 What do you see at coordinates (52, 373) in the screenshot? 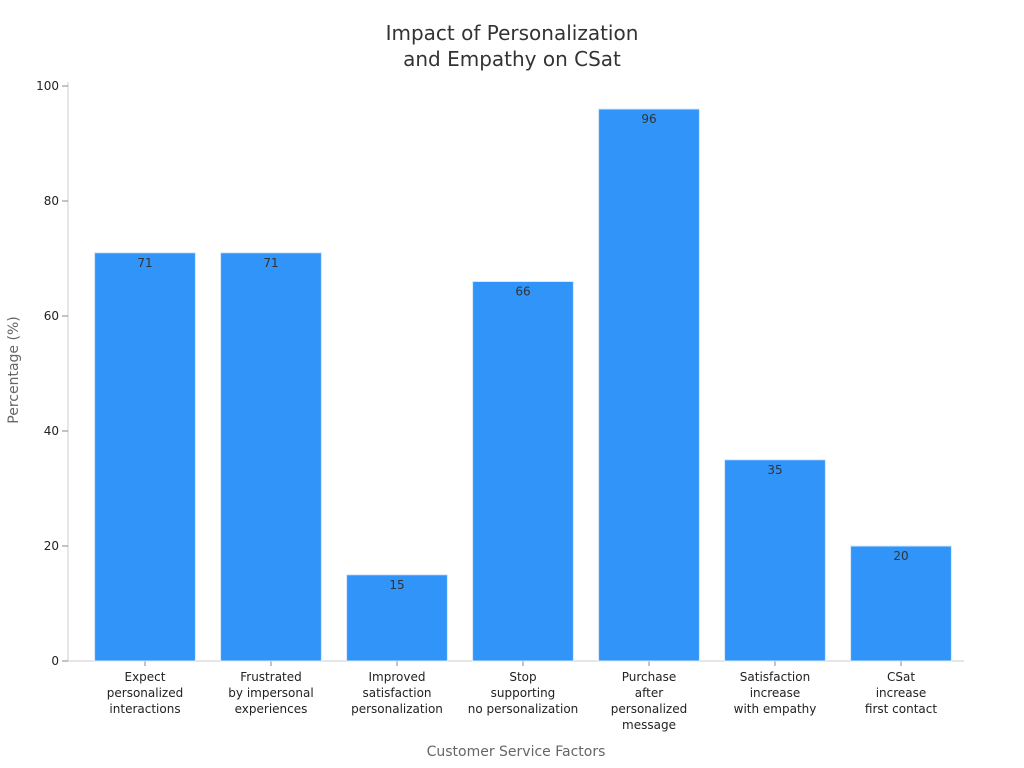
I see `y-axis: 0 20 40 60 80 100` at bounding box center [52, 373].